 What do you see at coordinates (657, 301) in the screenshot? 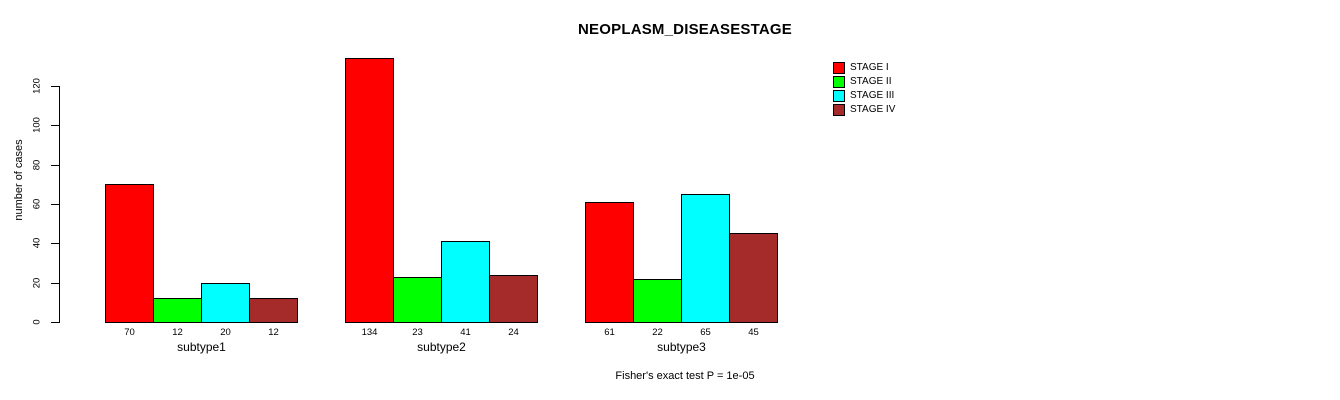
I see `bar-subtype3-stage-ii` at bounding box center [657, 301].